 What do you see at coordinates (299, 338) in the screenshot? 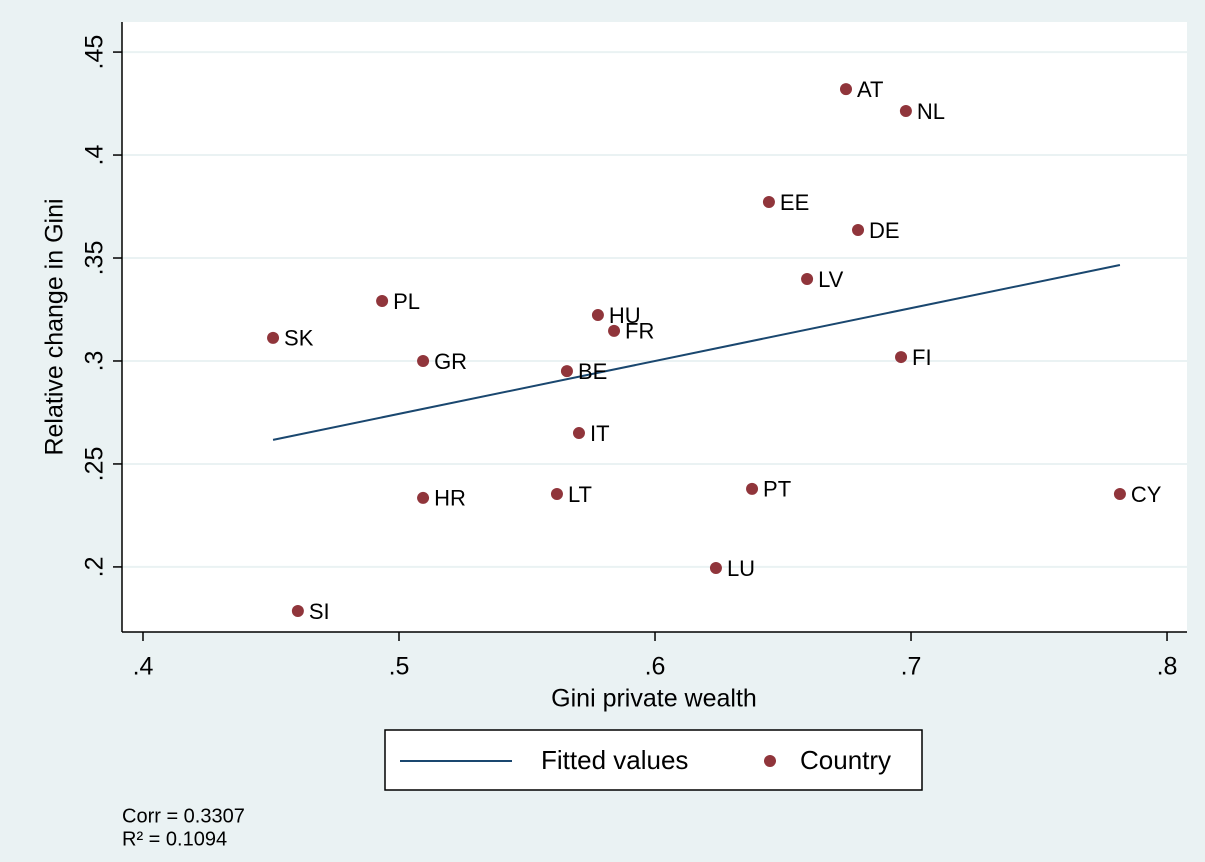
I see `point-label: SK` at bounding box center [299, 338].